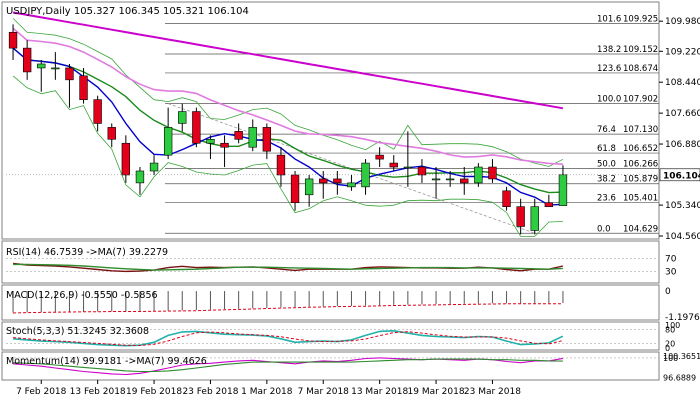 Image resolution: width=700 pixels, height=400 pixels. I want to click on x-tick-label: 19 Feb 2018, so click(154, 392).